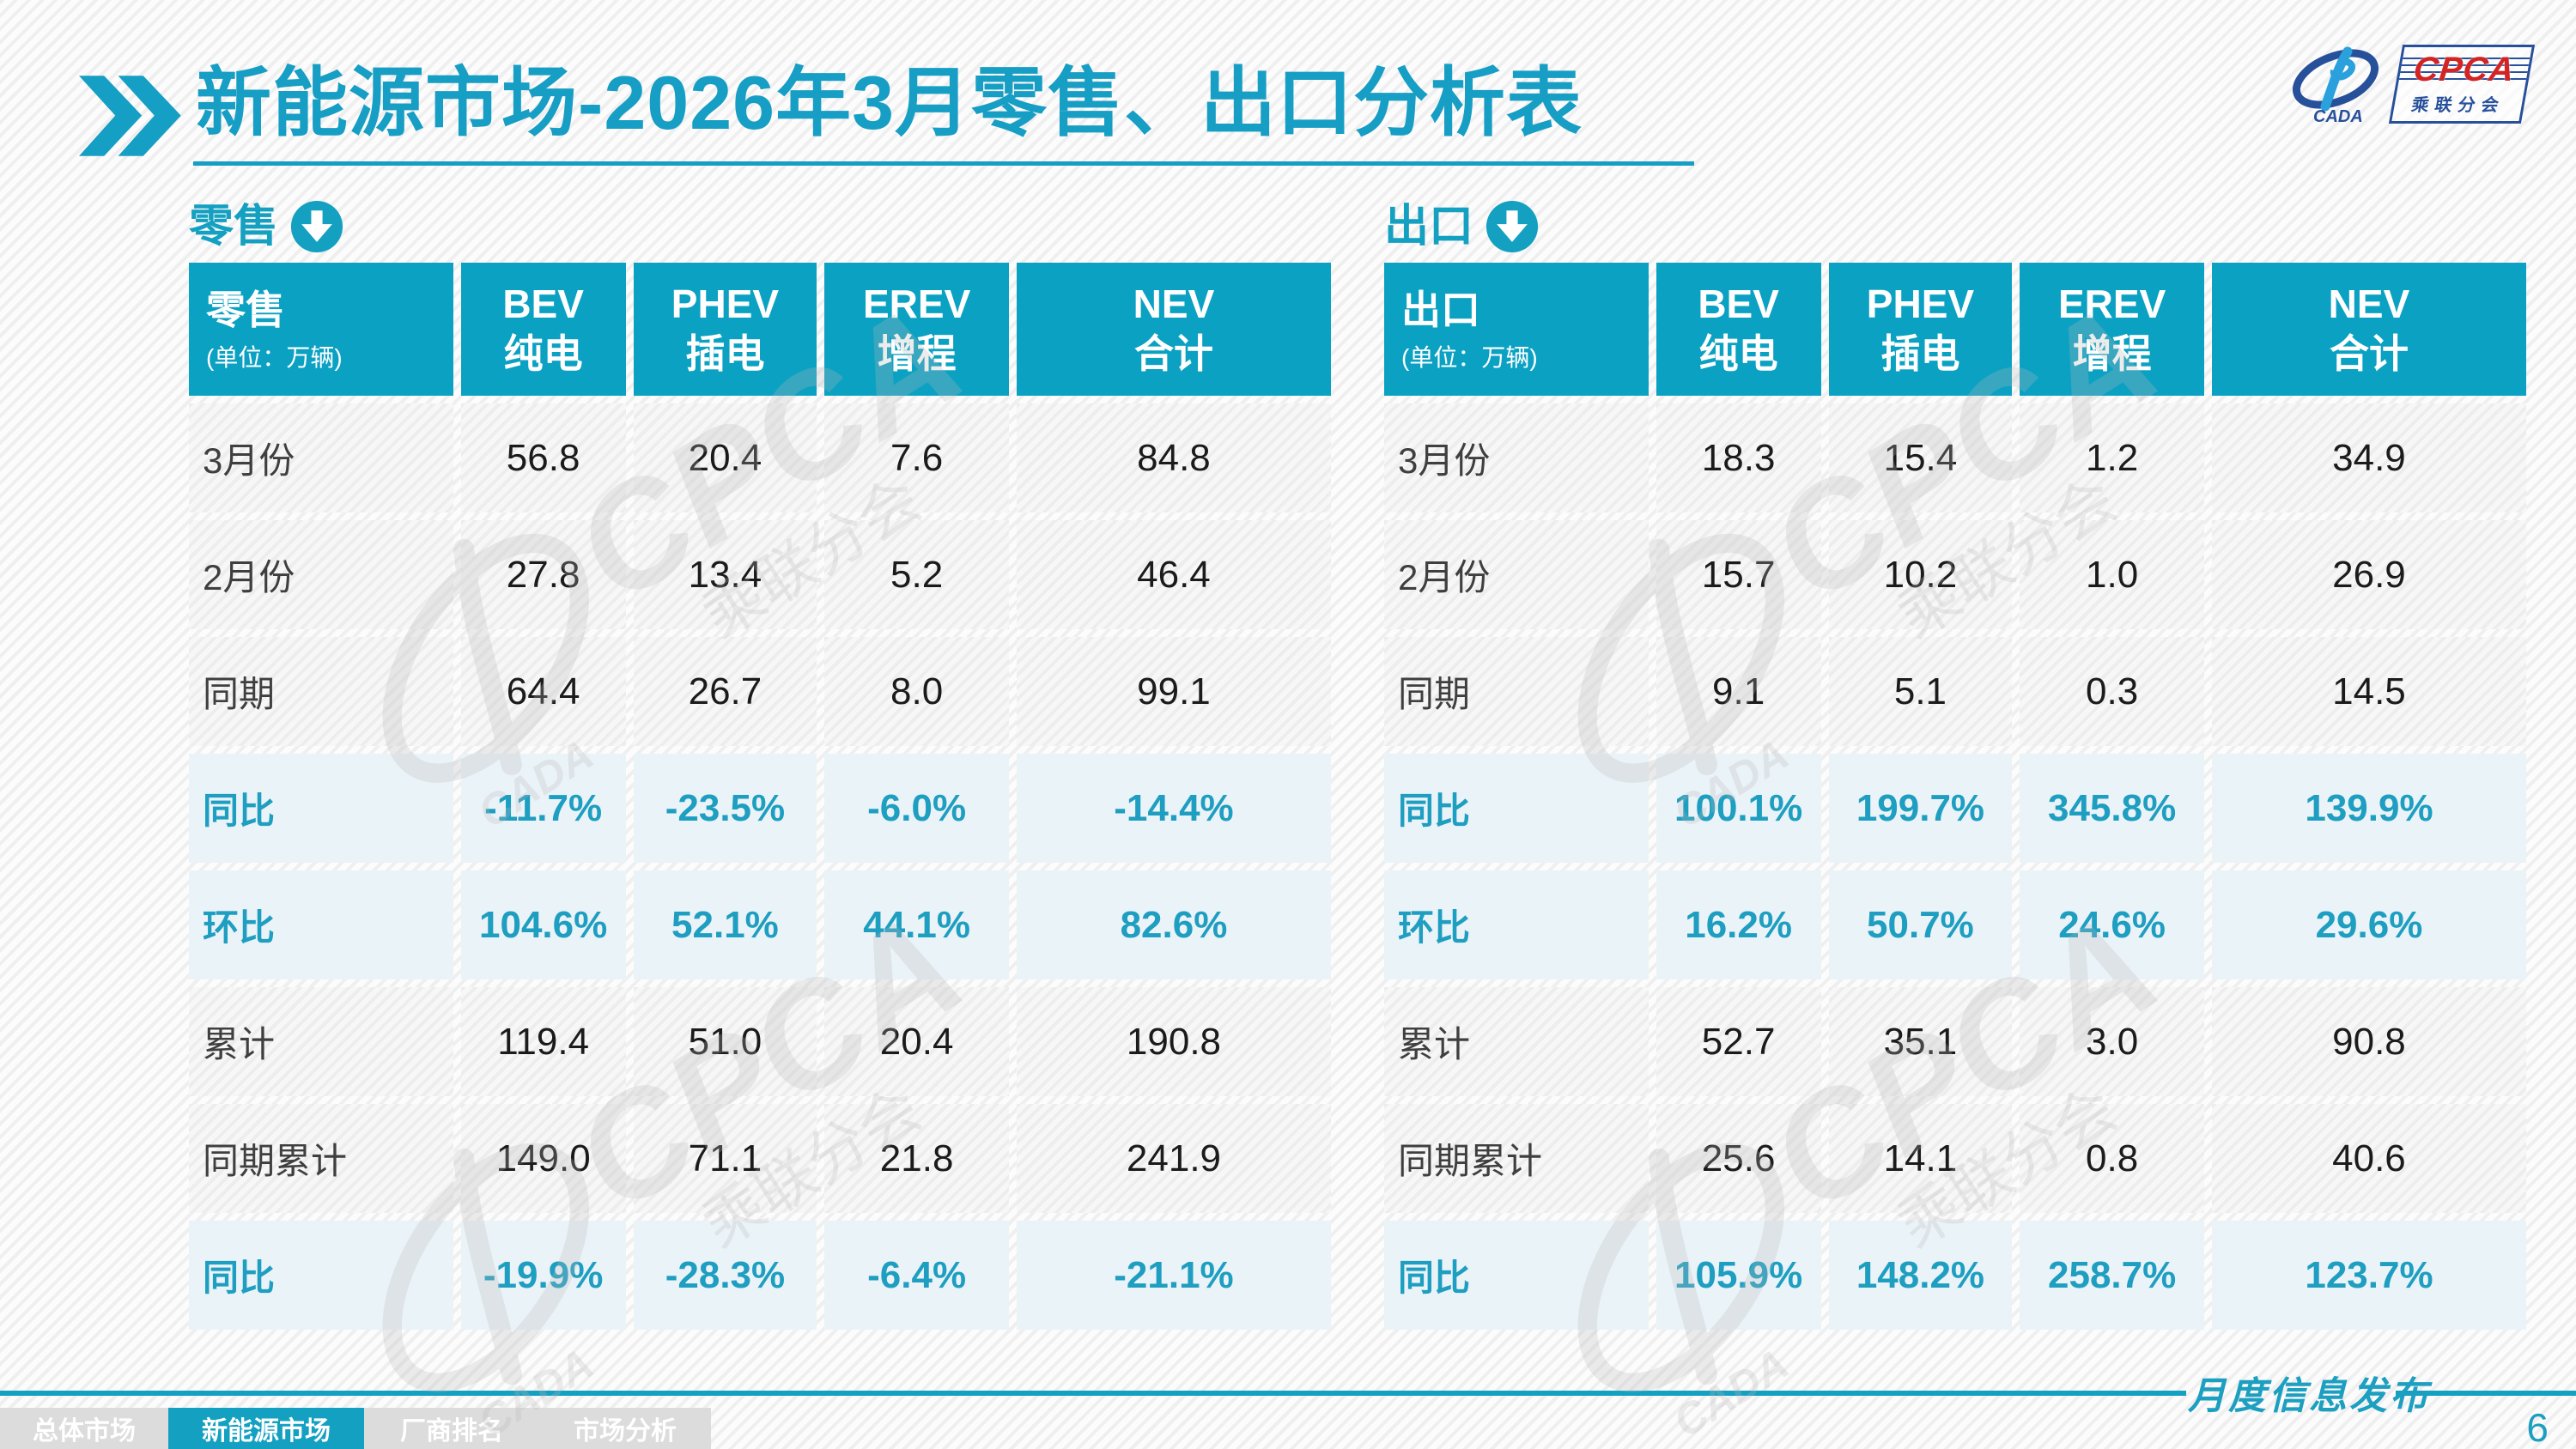 The height and width of the screenshot is (1449, 2576). I want to click on export-section-title: 出口, so click(1429, 227).